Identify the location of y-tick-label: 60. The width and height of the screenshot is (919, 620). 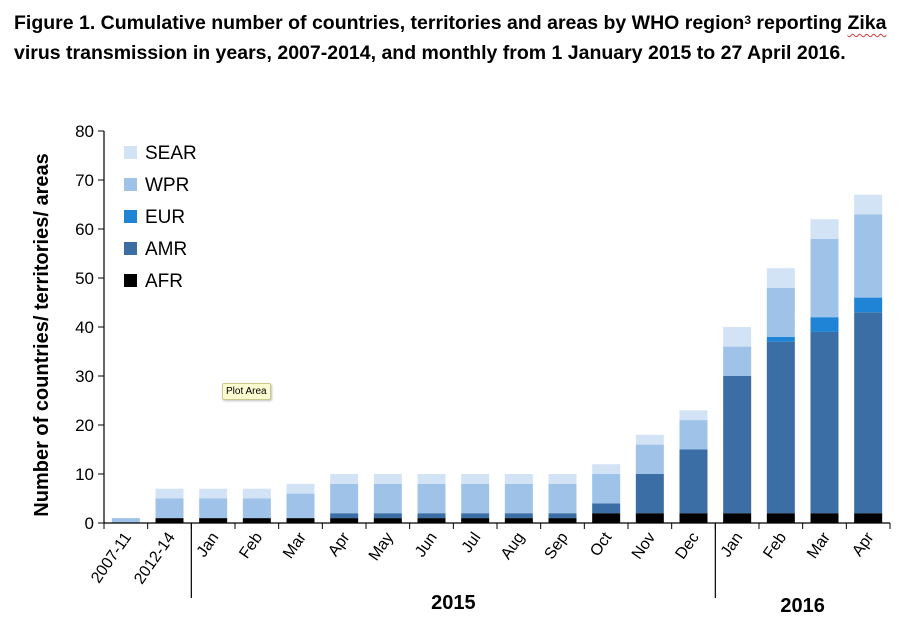
(84, 229).